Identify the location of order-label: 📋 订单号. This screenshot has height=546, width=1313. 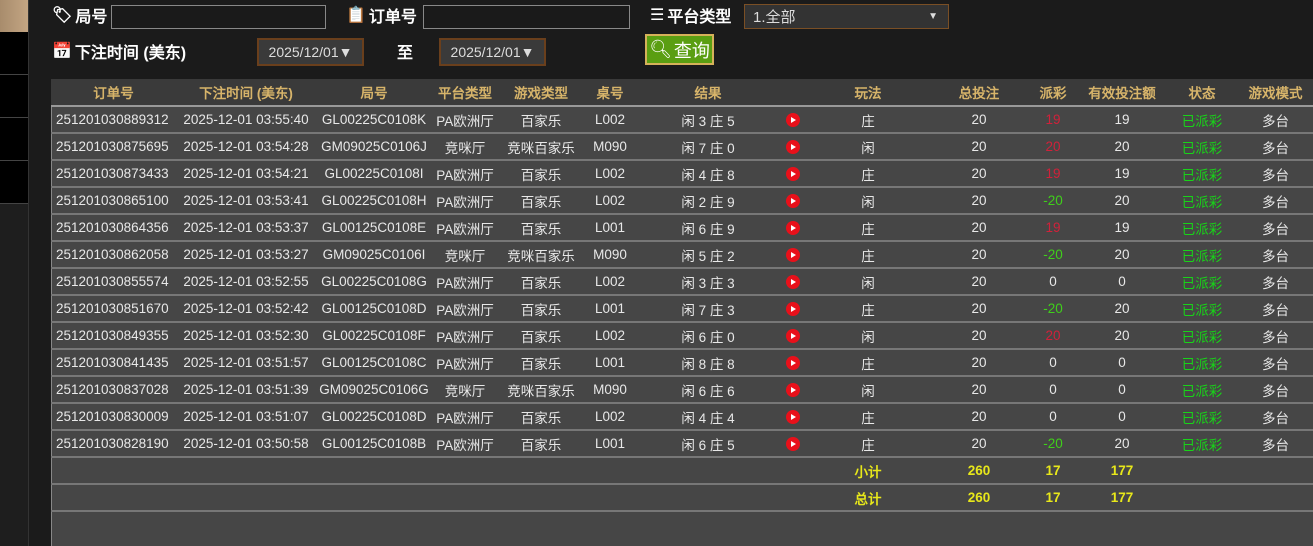
(381, 15).